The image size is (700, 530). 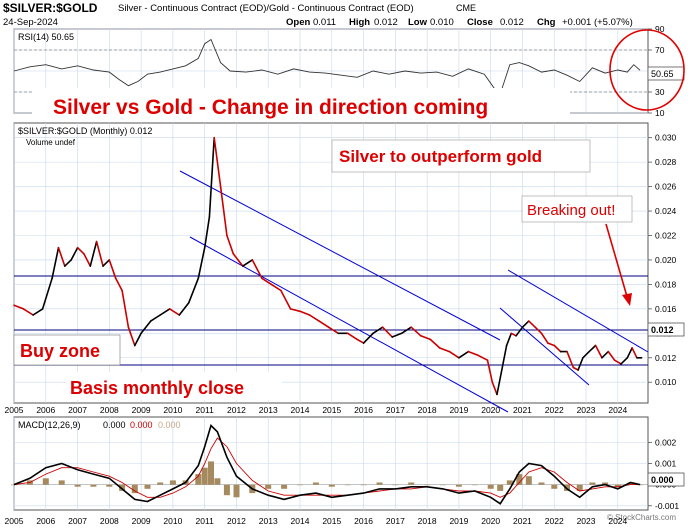 I want to click on macd-legend-hist: 0.000, so click(x=169, y=425).